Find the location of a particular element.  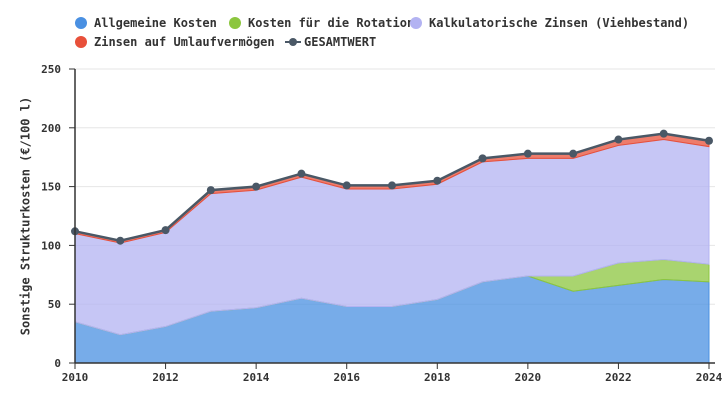

legend-label: Kosten für die Rotation is located at coordinates (331, 23).